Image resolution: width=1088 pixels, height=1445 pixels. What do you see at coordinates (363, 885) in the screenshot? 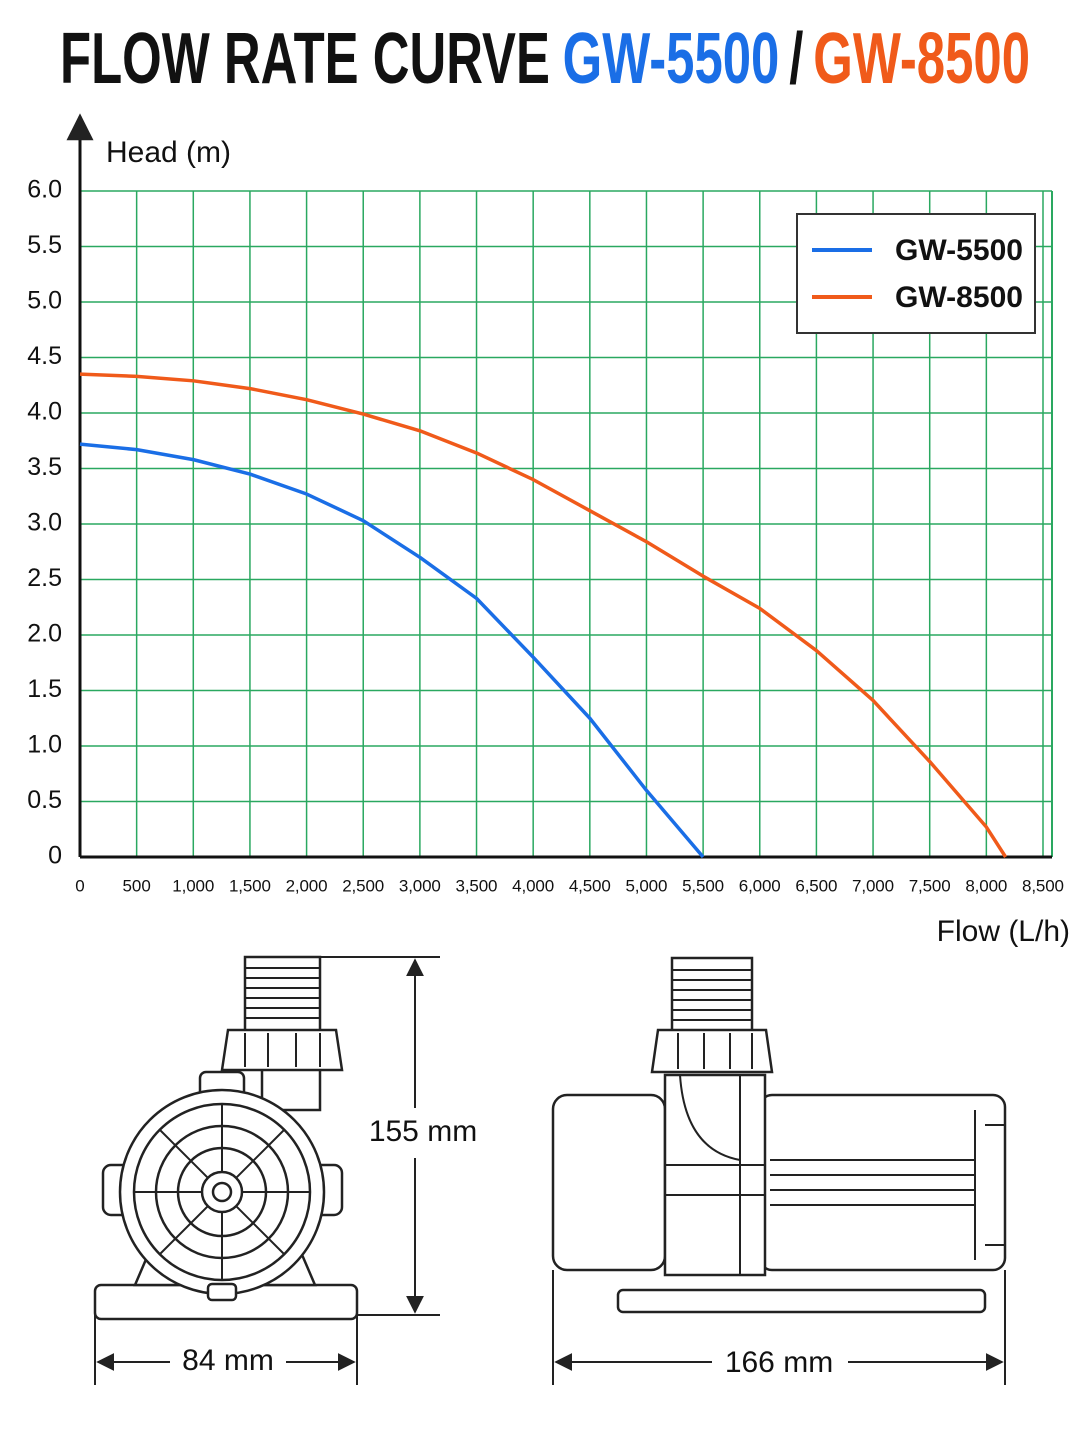
I see `x-tick-label: 2,500` at bounding box center [363, 885].